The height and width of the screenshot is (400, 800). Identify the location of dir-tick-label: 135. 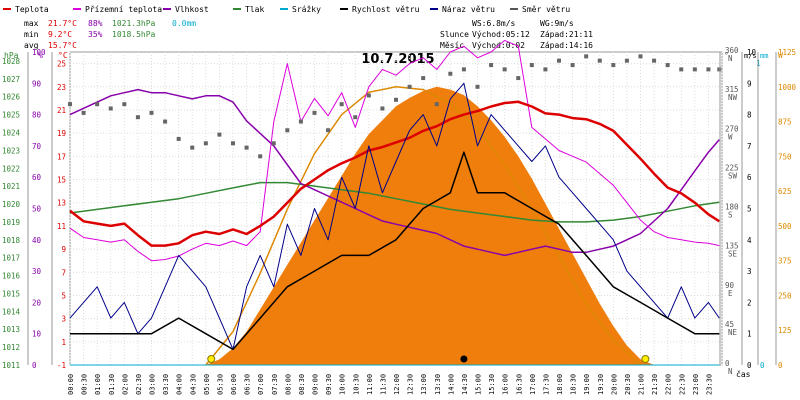
(732, 246).